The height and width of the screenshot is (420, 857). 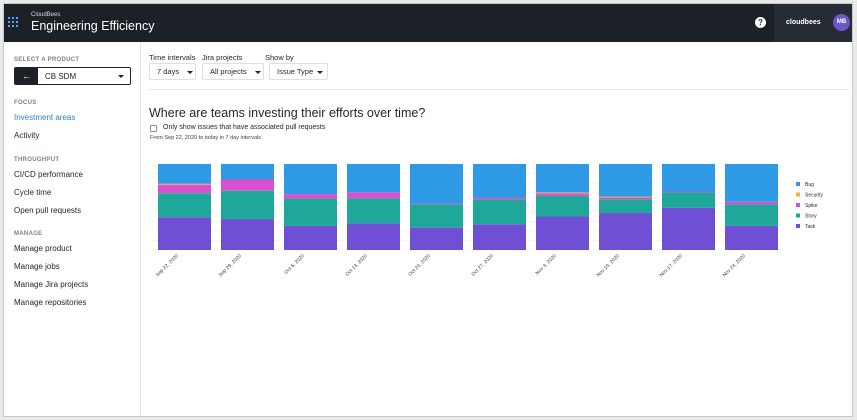 I want to click on nav-manage-product: Manage product, so click(x=43, y=248).